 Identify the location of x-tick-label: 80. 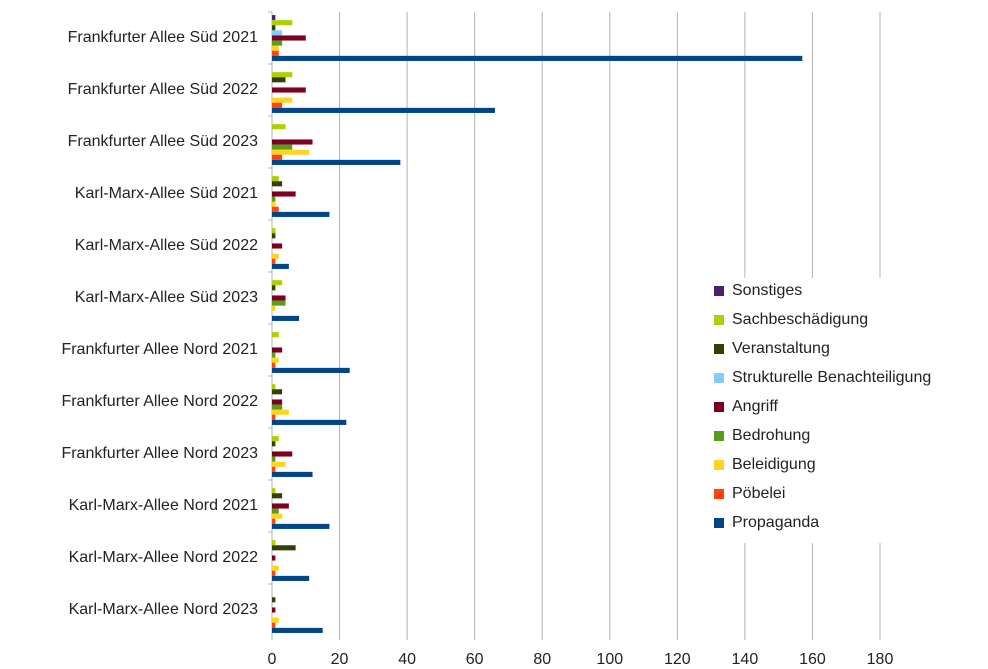
(542, 659).